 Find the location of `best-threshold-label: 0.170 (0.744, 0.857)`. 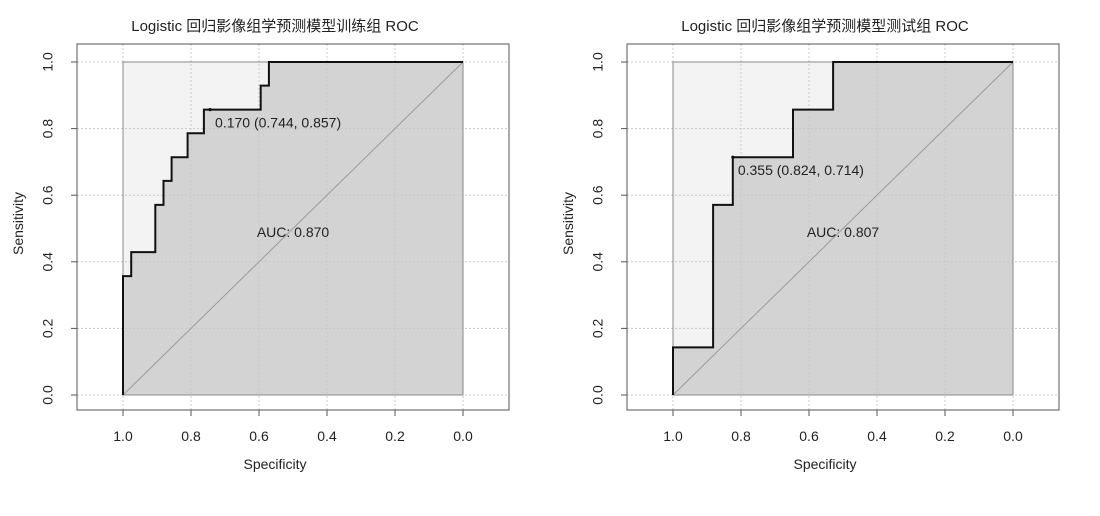

best-threshold-label: 0.170 (0.744, 0.857) is located at coordinates (278, 123).